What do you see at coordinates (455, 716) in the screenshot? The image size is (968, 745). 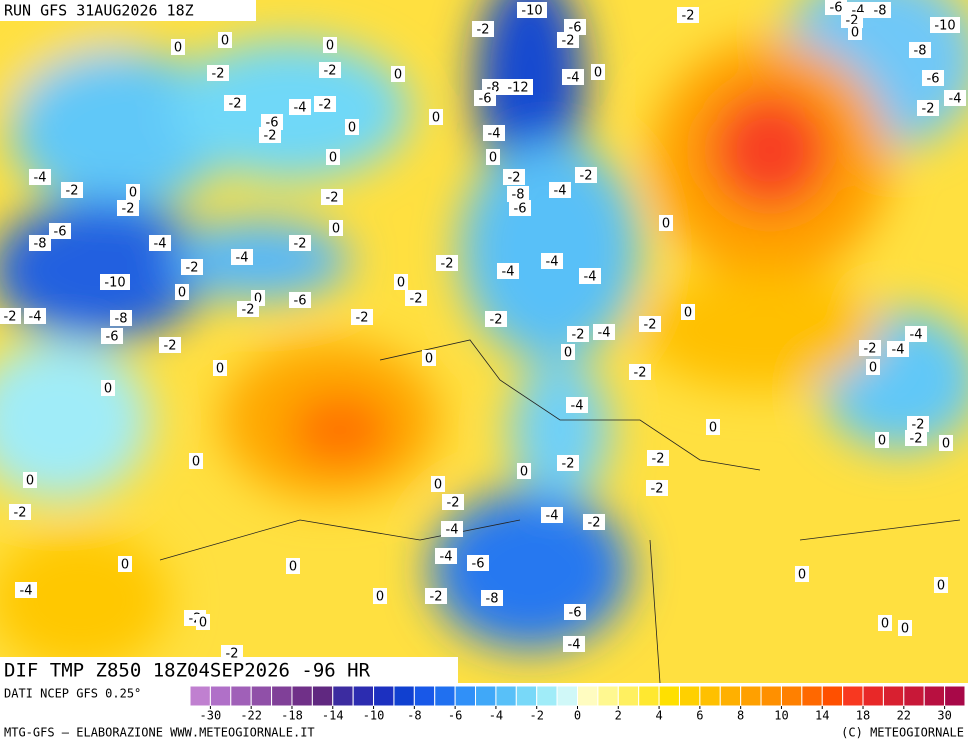 I see `colorbar-label: -6` at bounding box center [455, 716].